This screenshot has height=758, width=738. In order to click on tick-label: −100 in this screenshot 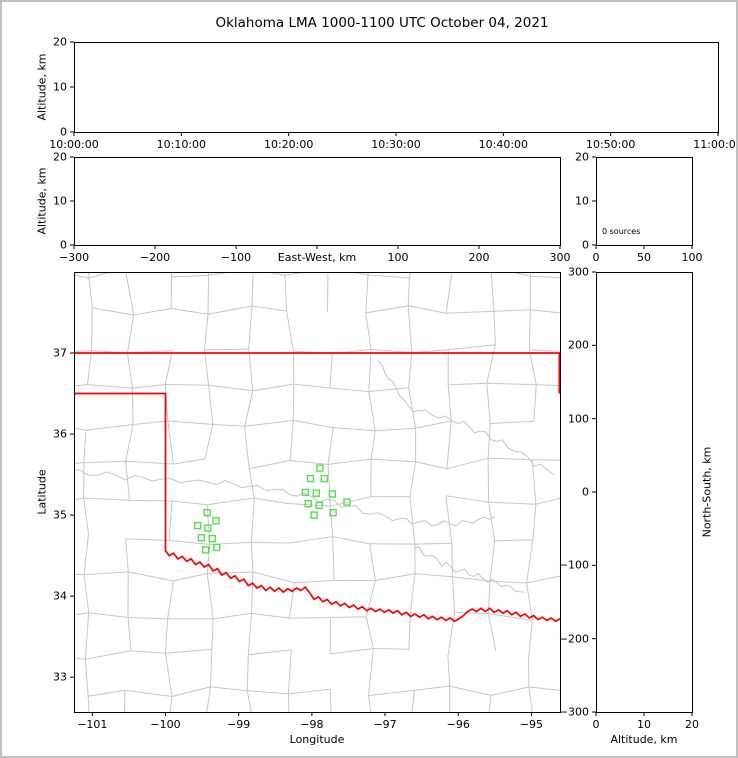, I will do `click(236, 257)`.